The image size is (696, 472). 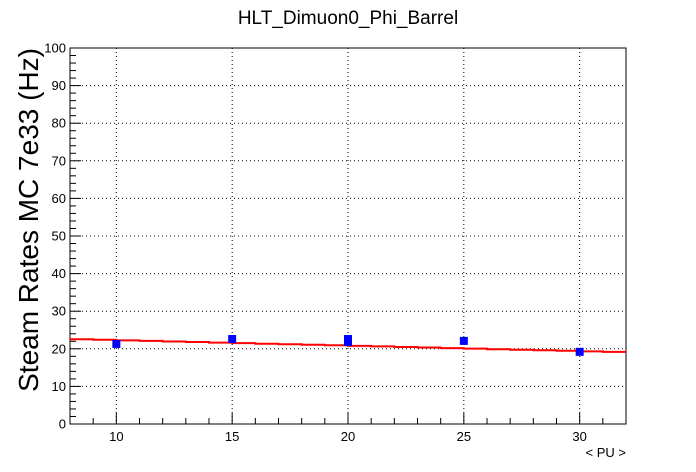 What do you see at coordinates (579, 436) in the screenshot?
I see `x-tick-label: 30` at bounding box center [579, 436].